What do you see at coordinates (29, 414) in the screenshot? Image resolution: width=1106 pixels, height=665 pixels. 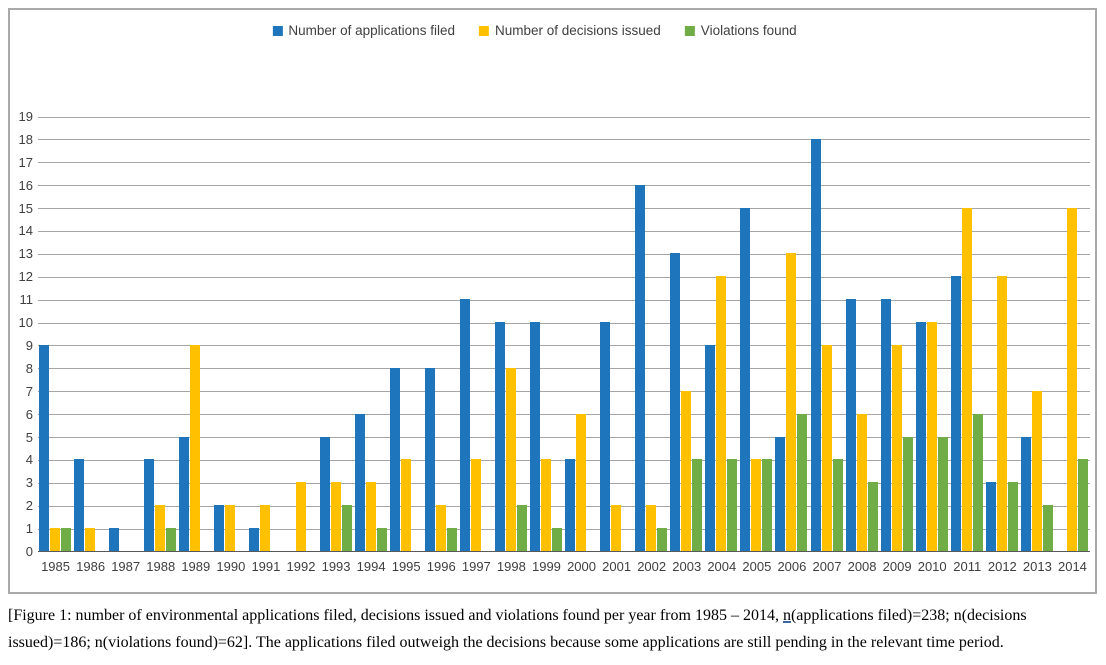 I see `y-tick-label: 6` at bounding box center [29, 414].